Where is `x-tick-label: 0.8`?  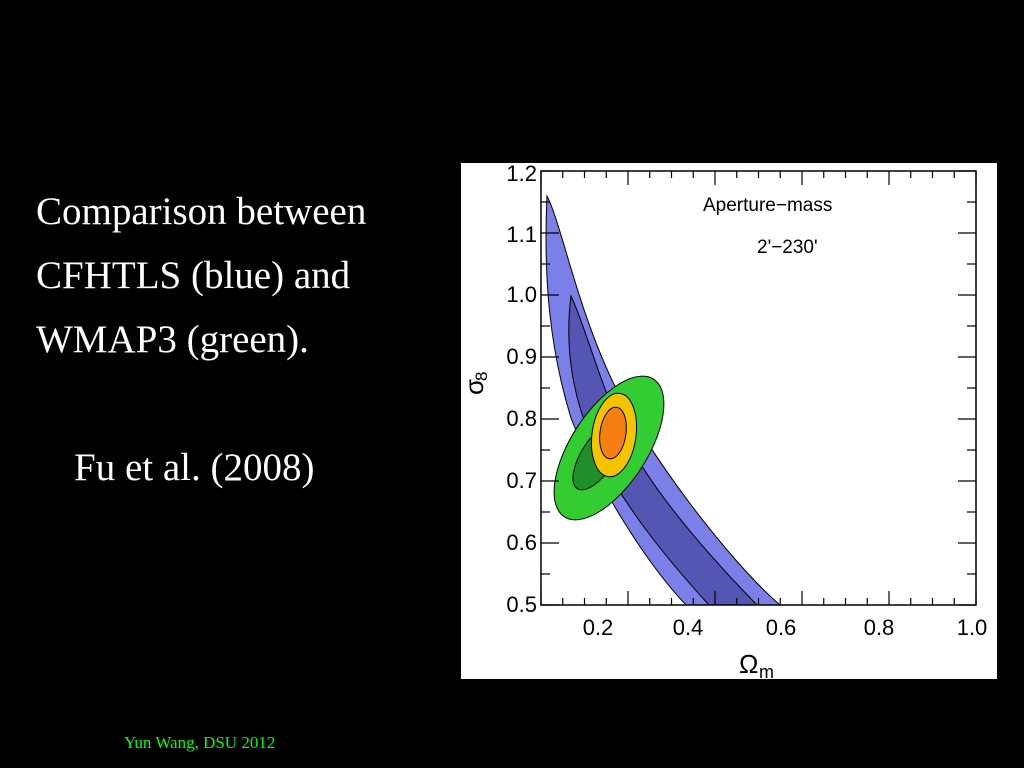 x-tick-label: 0.8 is located at coordinates (879, 627).